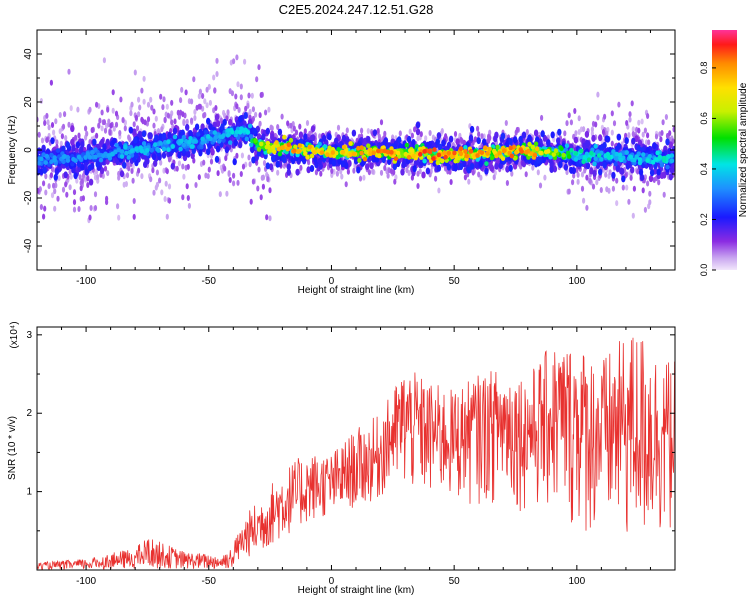 This screenshot has height=600, width=750. Describe the element at coordinates (28, 54) in the screenshot. I see `y-tick-label: 40` at that location.